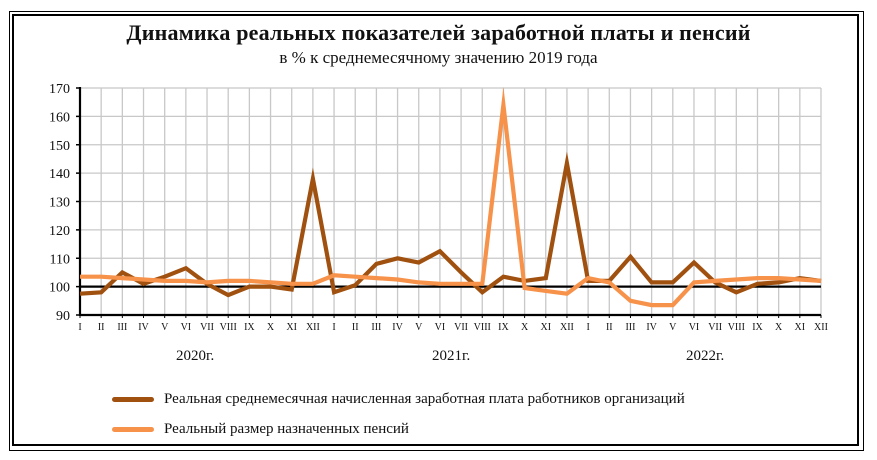 The width and height of the screenshot is (877, 460). Describe the element at coordinates (195, 356) in the screenshot. I see `year-label-2020: 2020г.` at that location.